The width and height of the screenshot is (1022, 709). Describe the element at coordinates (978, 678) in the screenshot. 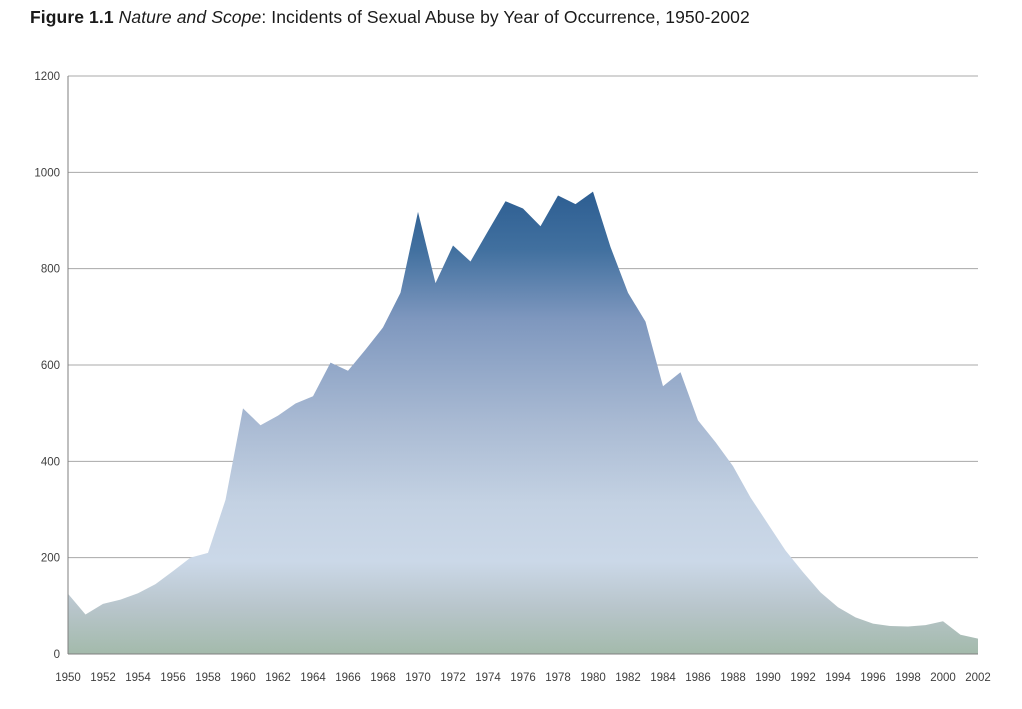

I see `x-tick-label: 2002` at that location.